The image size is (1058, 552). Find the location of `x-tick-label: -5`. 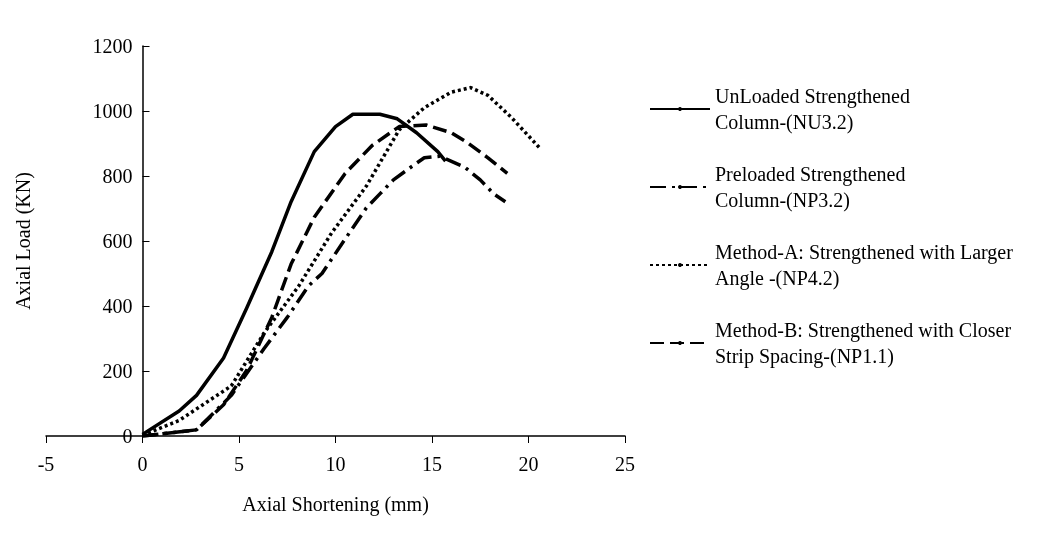

x-tick-label: -5 is located at coordinates (46, 464).